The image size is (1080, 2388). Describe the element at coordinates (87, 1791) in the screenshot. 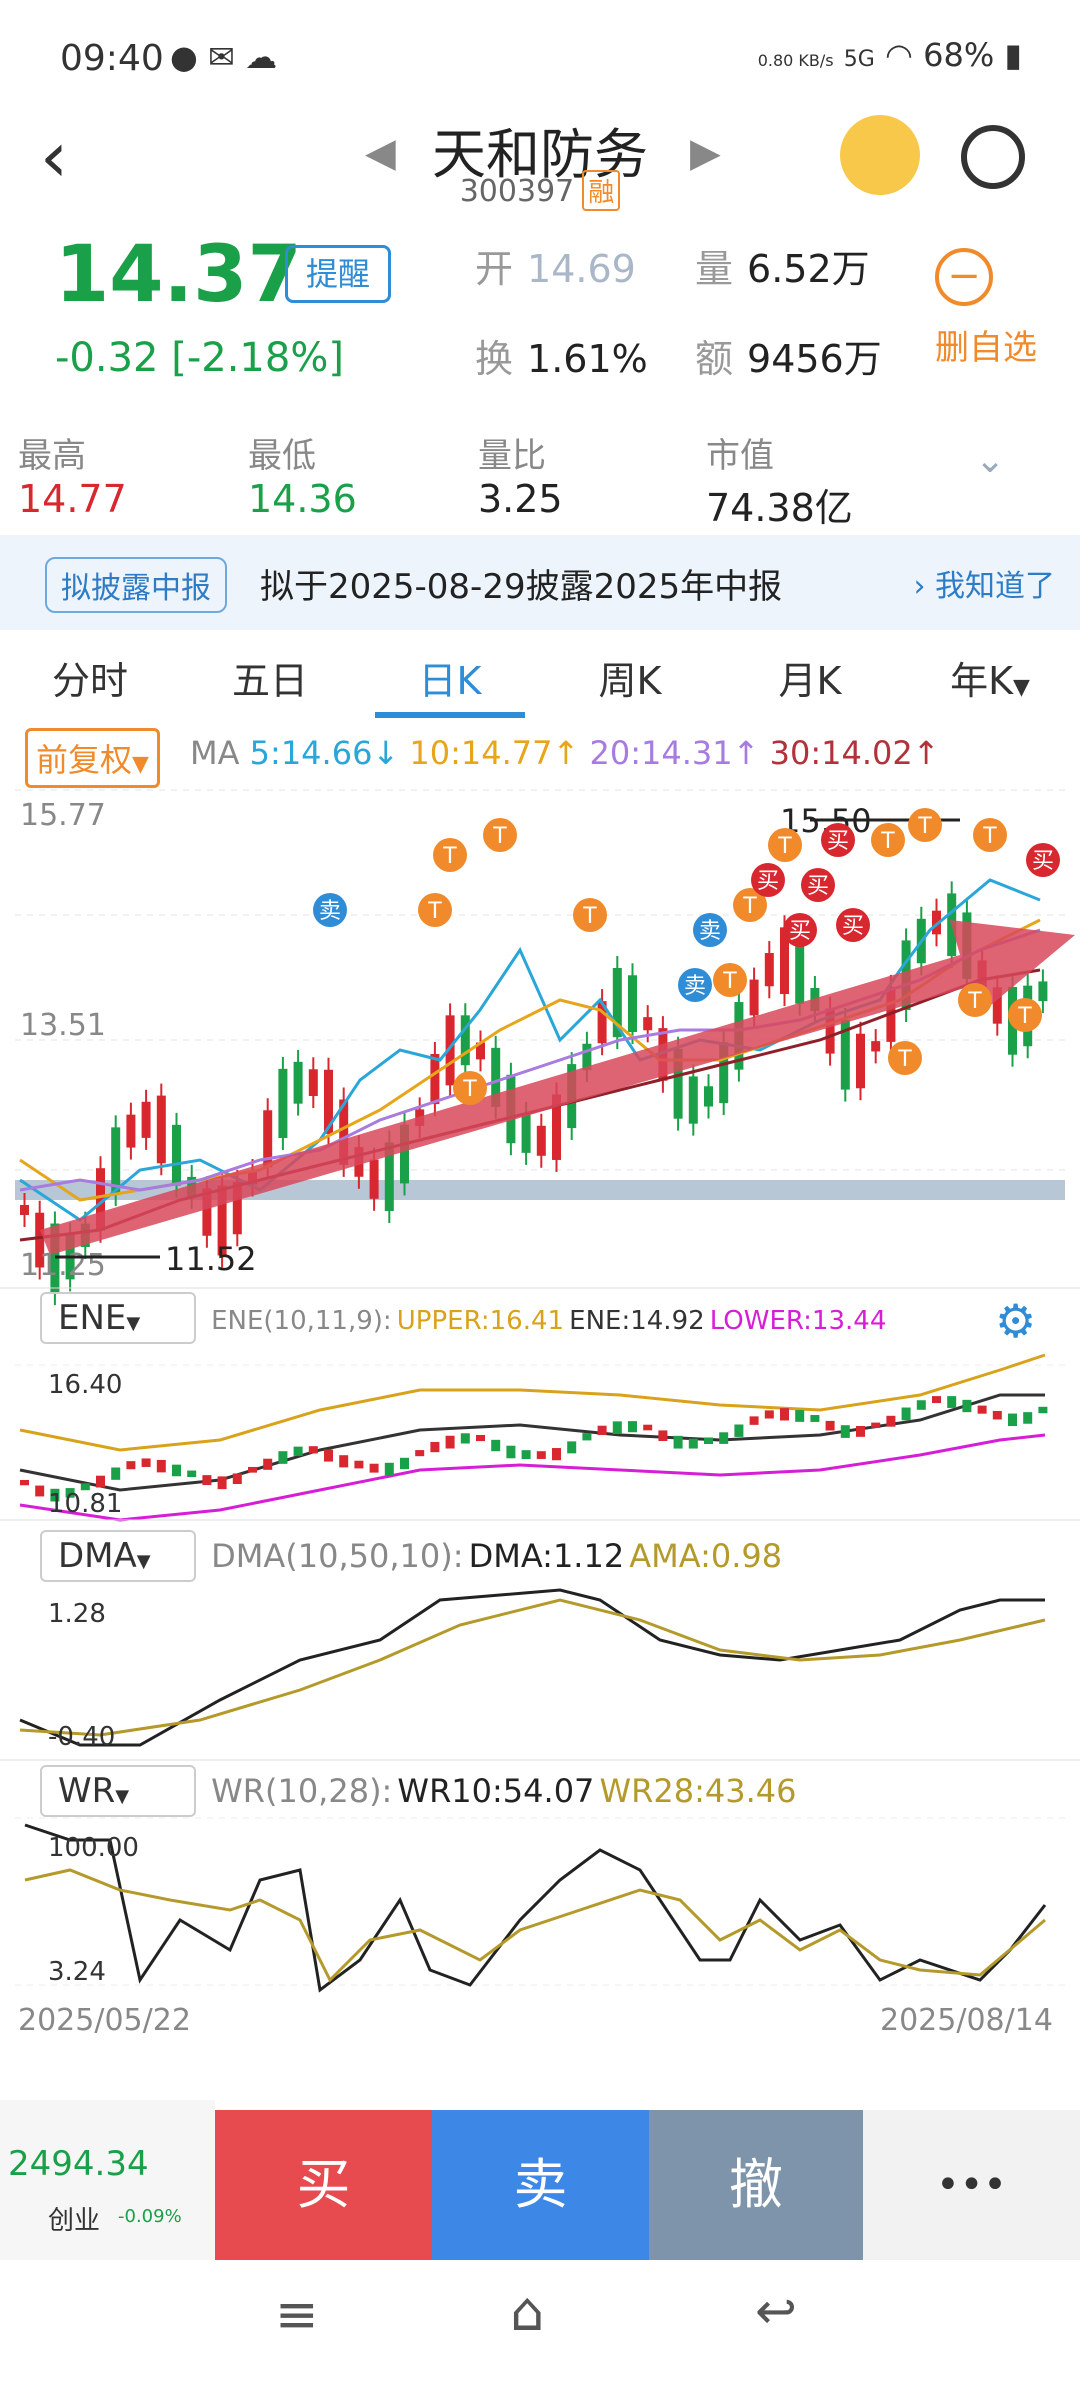

I see `wr-name: WR` at that location.